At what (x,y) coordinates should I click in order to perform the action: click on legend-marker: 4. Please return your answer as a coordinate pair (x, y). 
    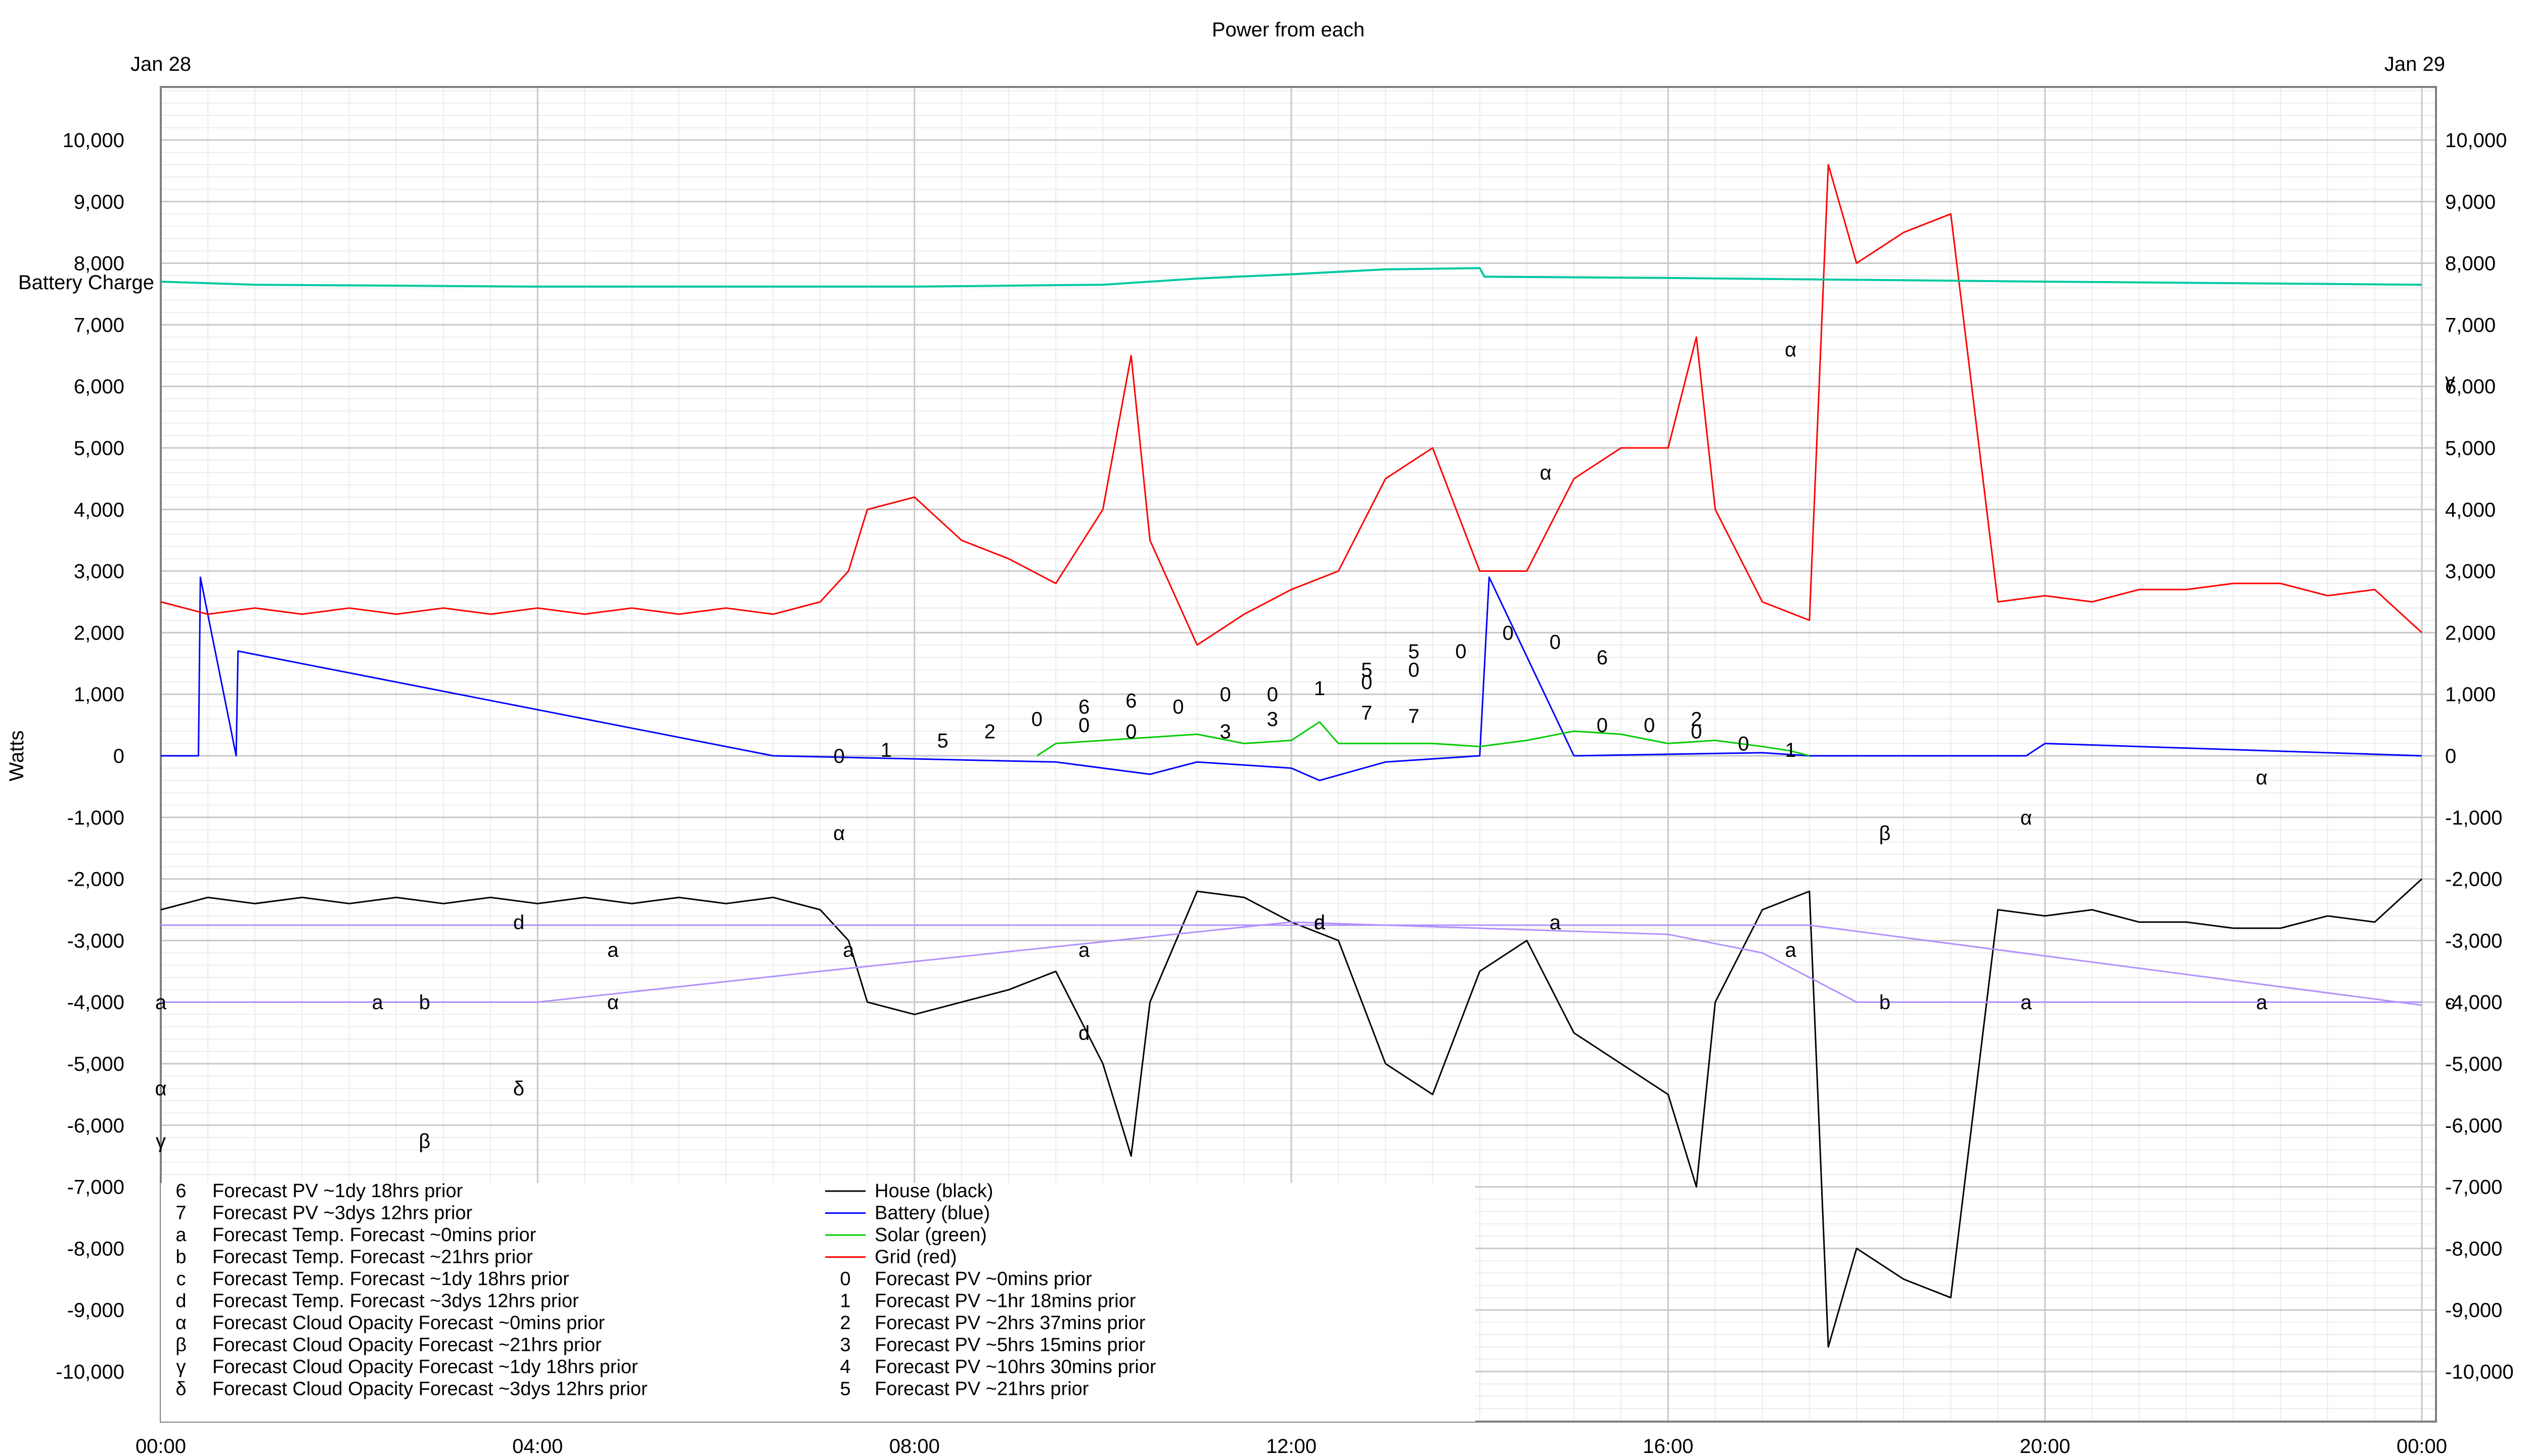
    Looking at the image, I should click on (845, 1367).